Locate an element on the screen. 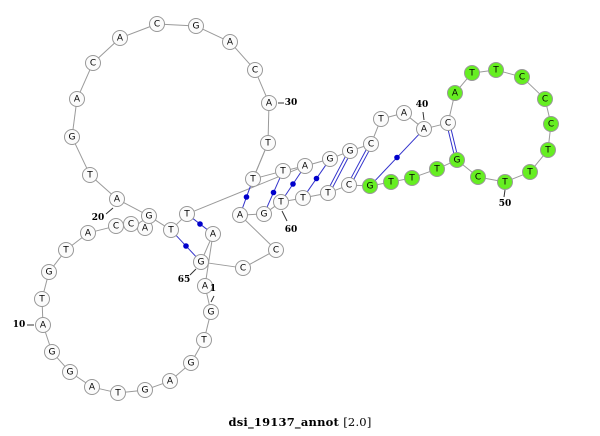 The height and width of the screenshot is (436, 600). caption-version: [2.0] is located at coordinates (357, 422).